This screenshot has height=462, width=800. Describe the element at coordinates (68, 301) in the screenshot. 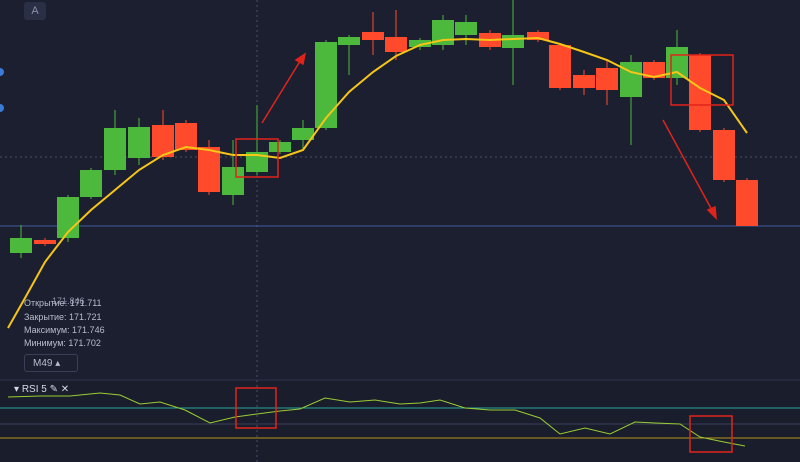

I see `price-label: 171.846` at that location.